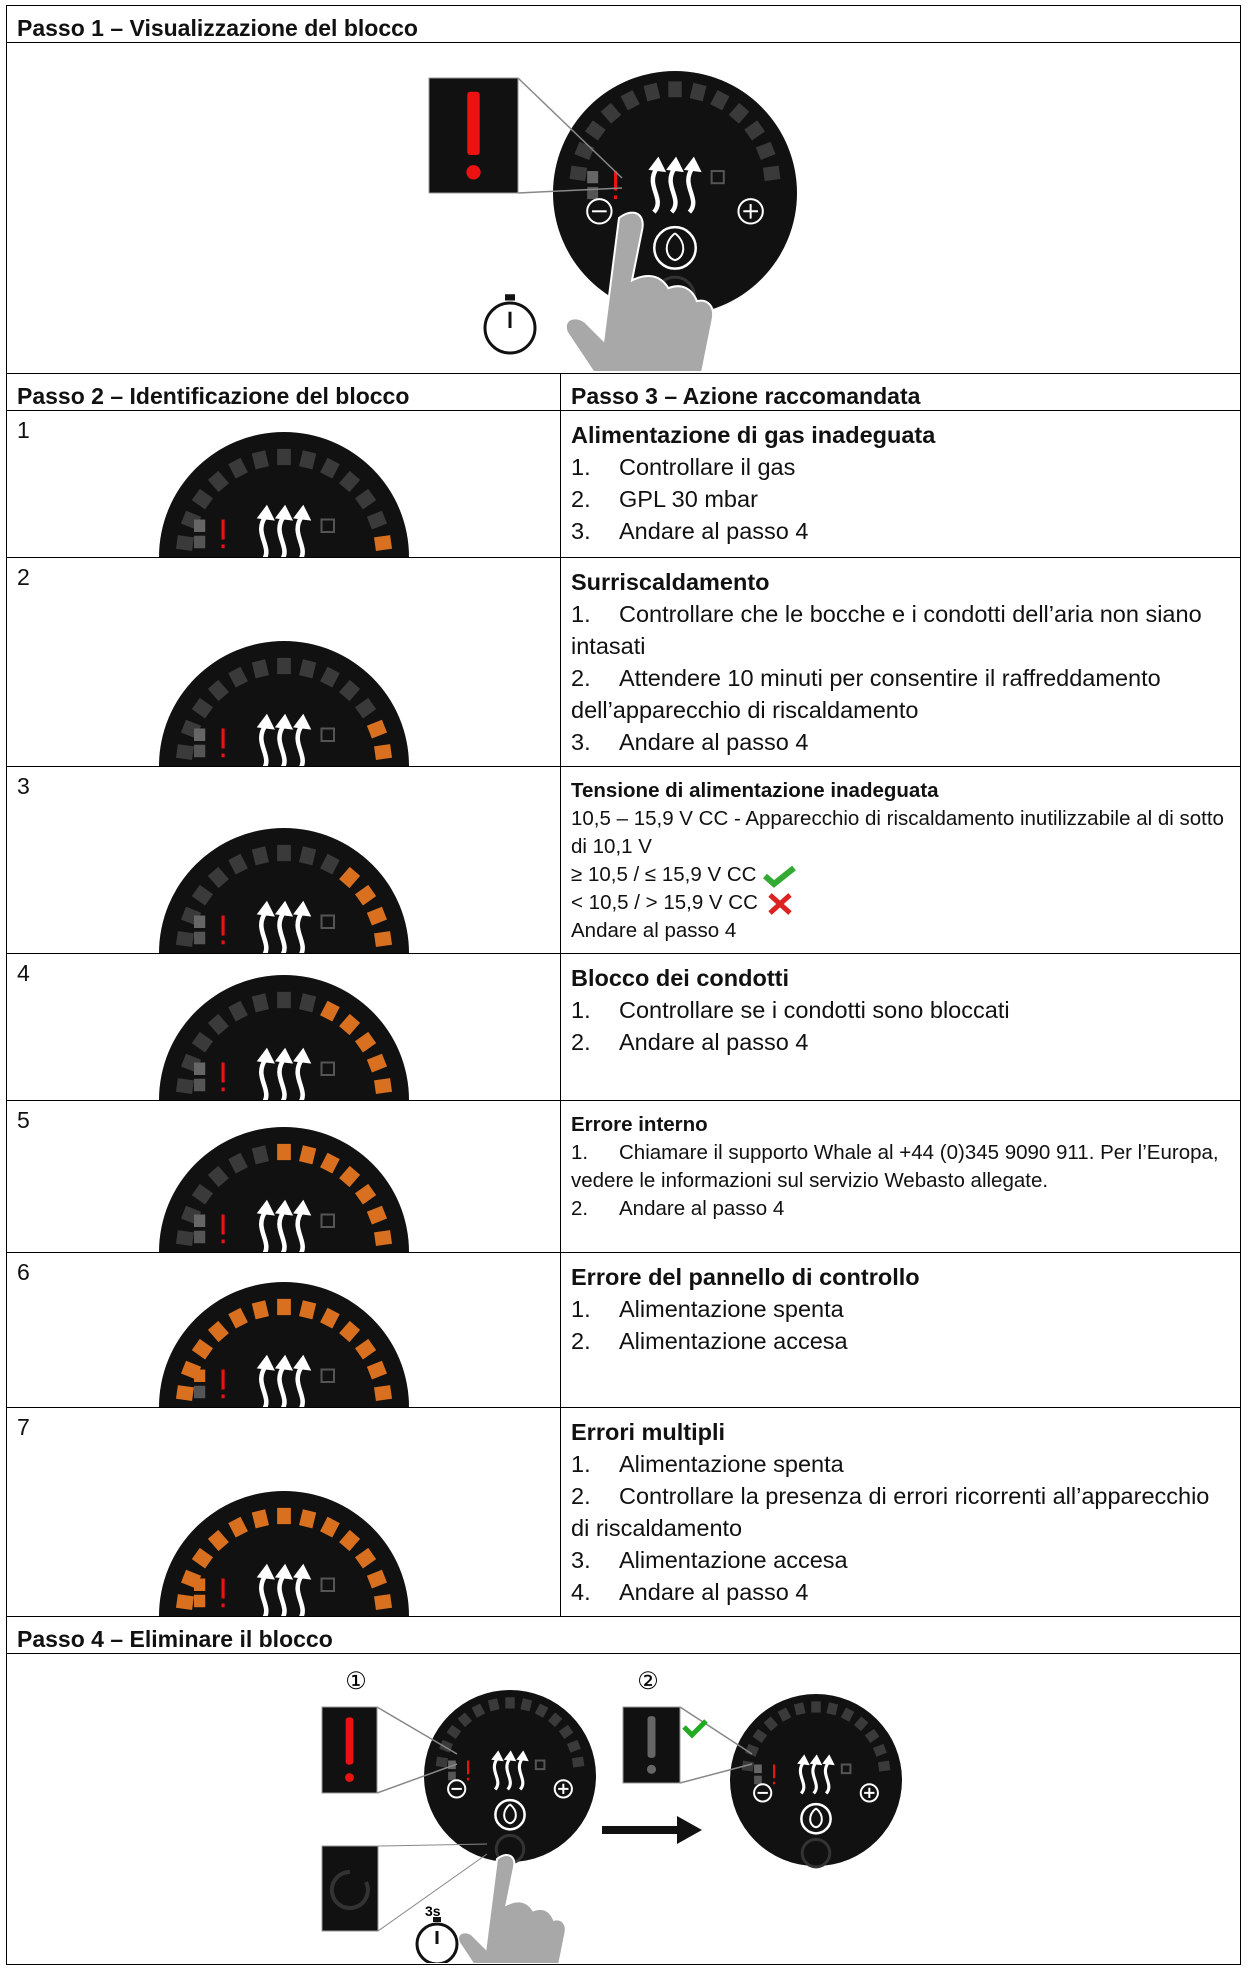 The image size is (1247, 1977). Describe the element at coordinates (900, 1042) in the screenshot. I see `action-item: 2. Andare al passo 4` at that location.